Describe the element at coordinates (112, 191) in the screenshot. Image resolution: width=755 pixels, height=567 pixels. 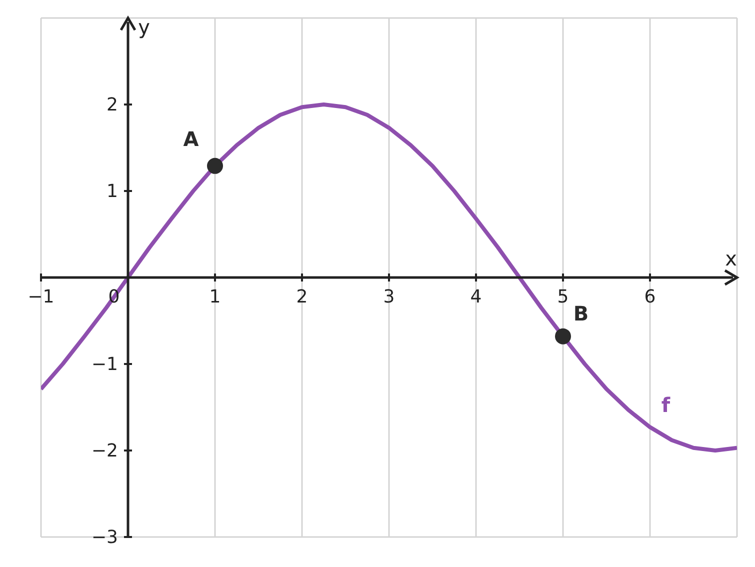
I see `y-tick-label: 1` at that location.